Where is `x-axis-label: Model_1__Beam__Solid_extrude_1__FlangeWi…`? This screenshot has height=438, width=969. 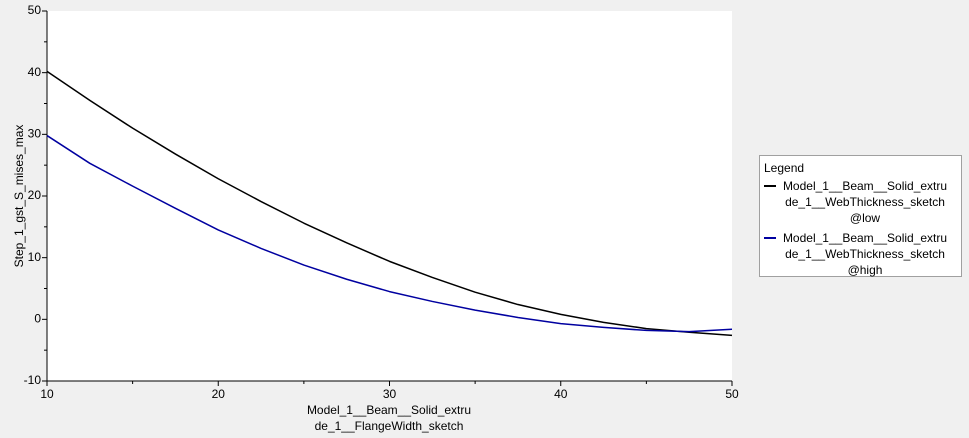 x-axis-label: Model_1__Beam__Solid_extrude_1__FlangeWi… is located at coordinates (389, 418).